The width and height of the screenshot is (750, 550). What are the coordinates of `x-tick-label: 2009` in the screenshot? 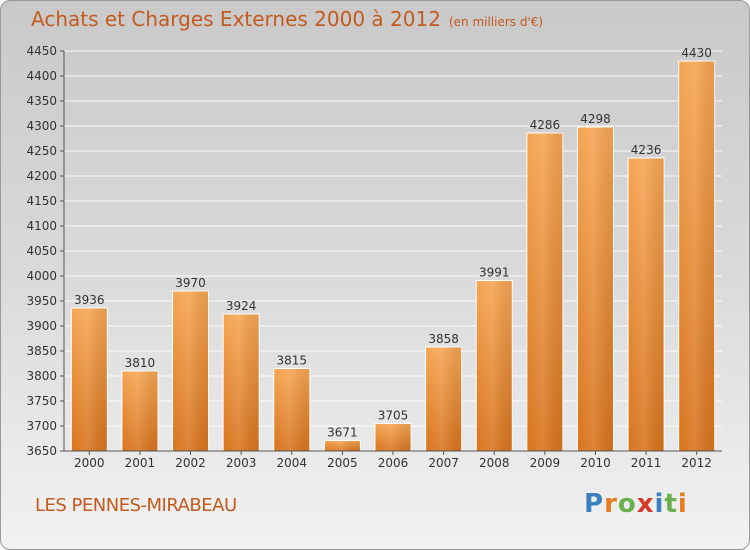 It's located at (545, 463).